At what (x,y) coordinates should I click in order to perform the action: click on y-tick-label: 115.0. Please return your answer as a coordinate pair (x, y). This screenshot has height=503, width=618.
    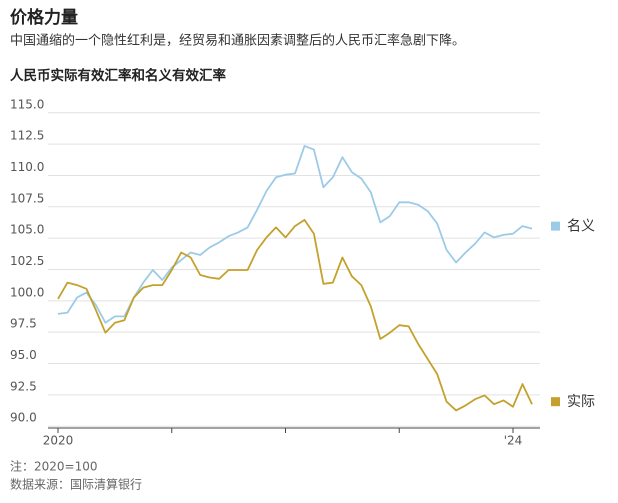
    Looking at the image, I should click on (27, 104).